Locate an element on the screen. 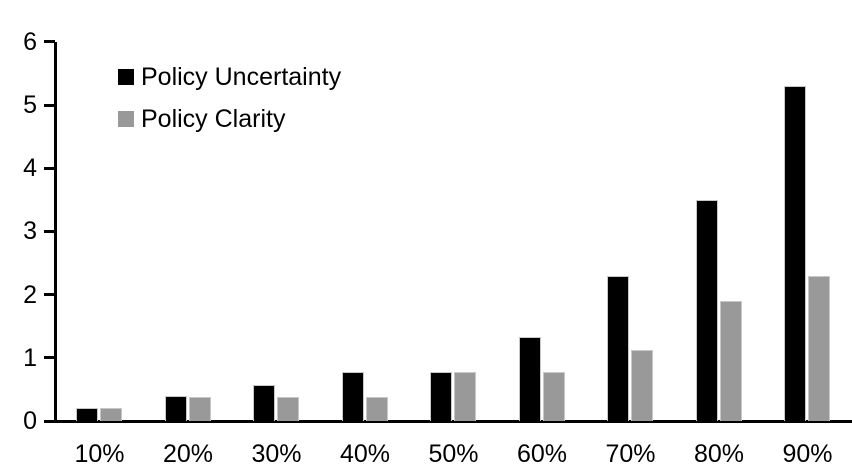  x-axis-label: 80% is located at coordinates (719, 454).